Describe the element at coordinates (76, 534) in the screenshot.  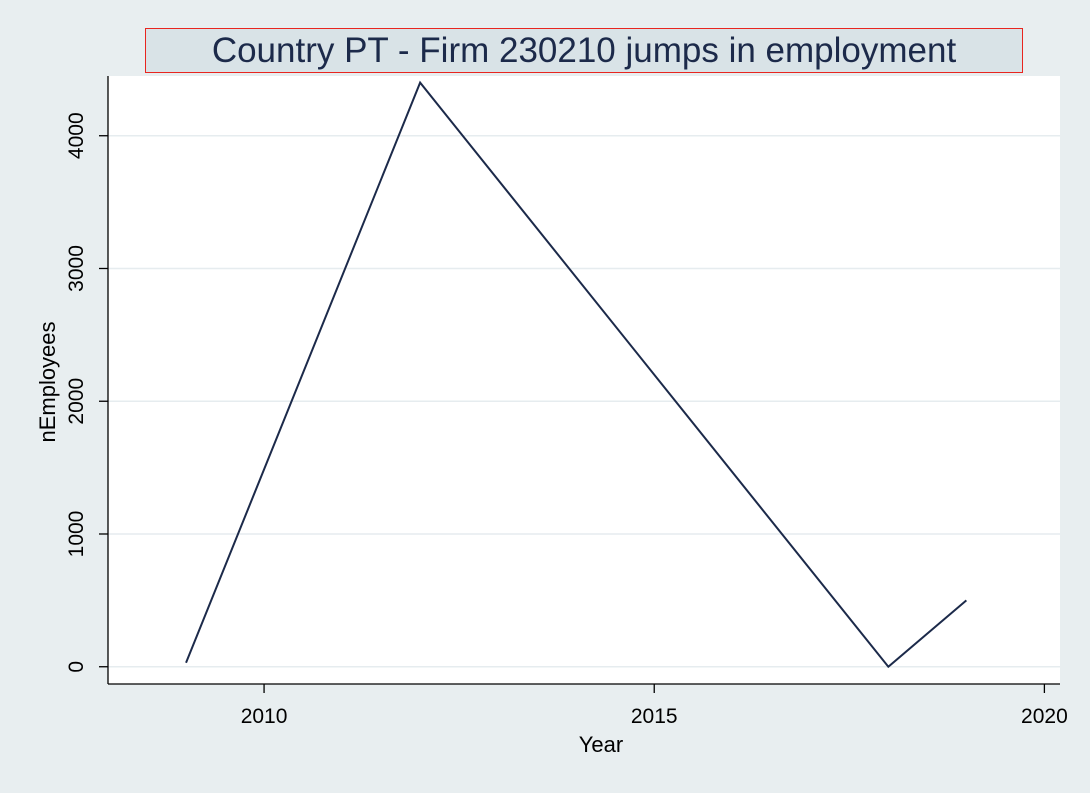
I see `y-tick-label: 1000` at that location.